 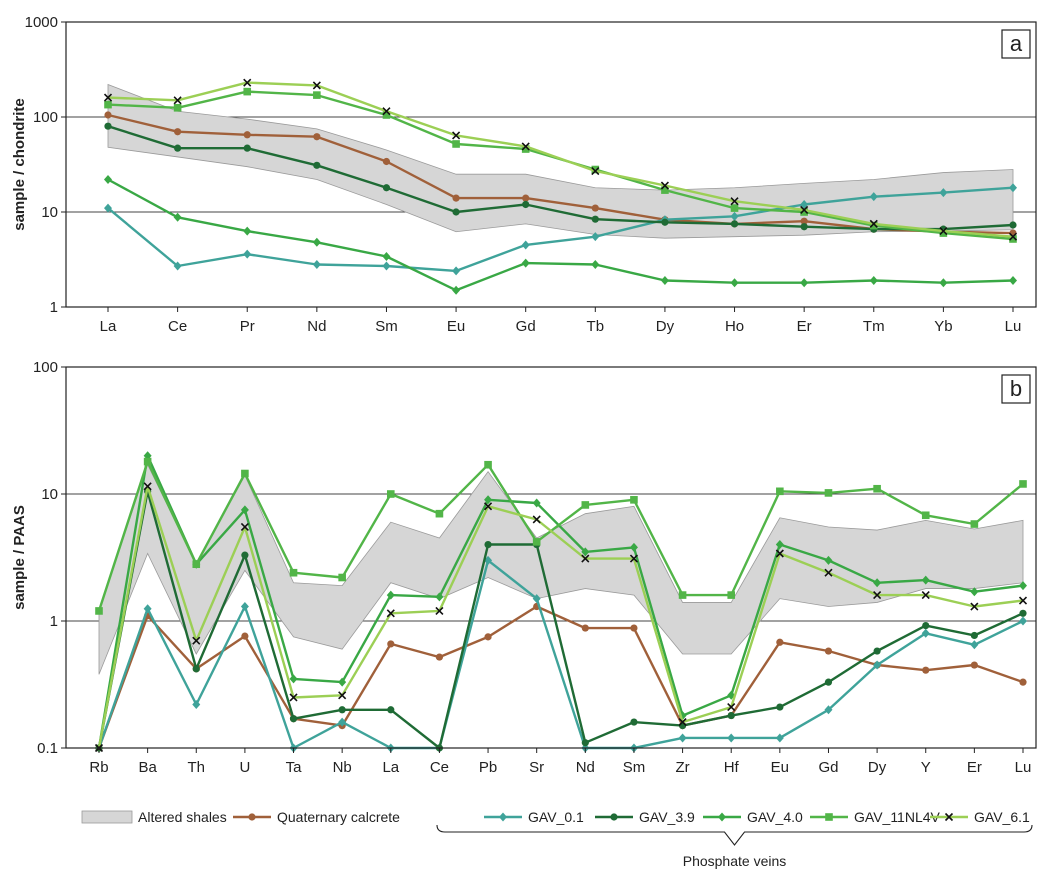 I want to click on x-tick-label: Gd, so click(x=828, y=767).